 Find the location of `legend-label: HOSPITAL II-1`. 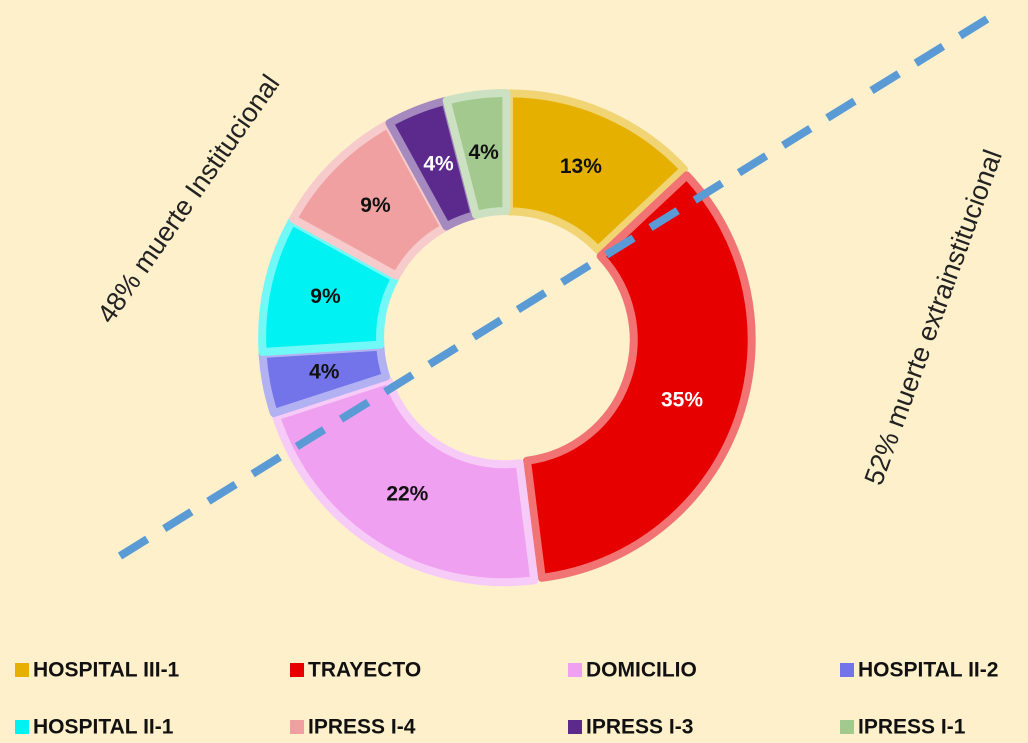

legend-label: HOSPITAL II-1 is located at coordinates (103, 727).